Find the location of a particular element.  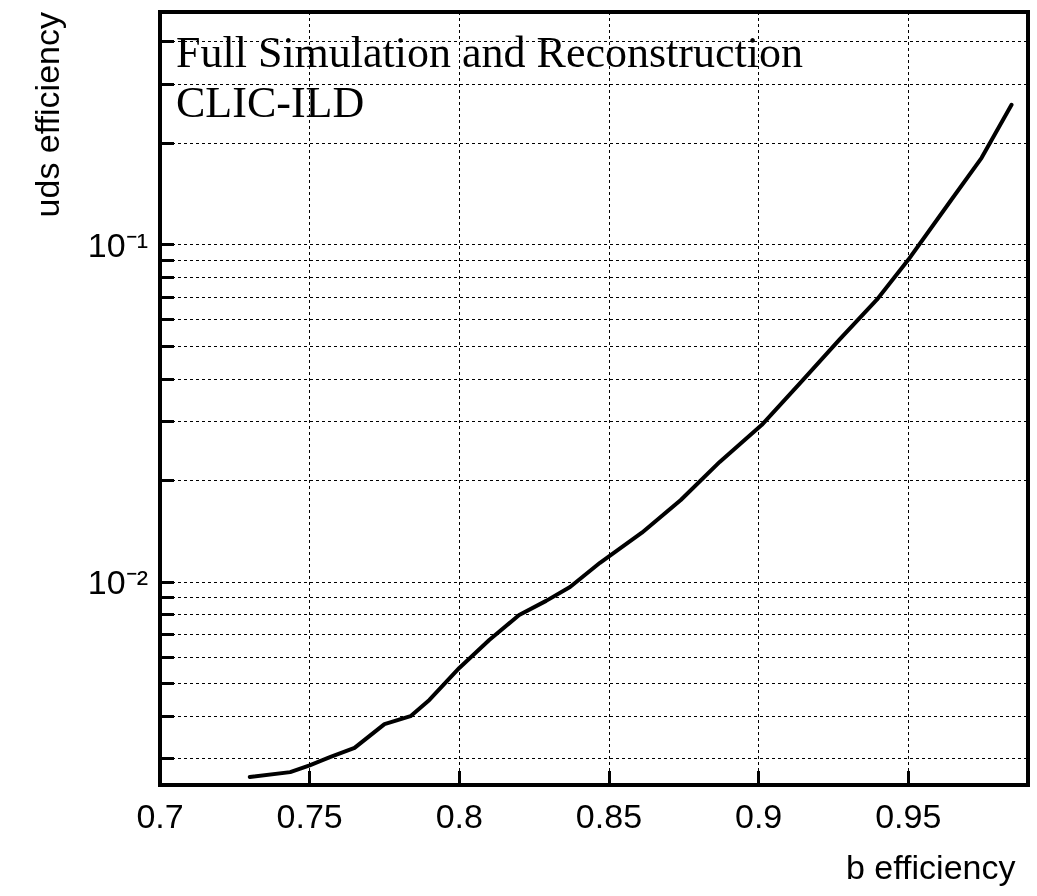

x-tick-label: 0.75 is located at coordinates (309, 816).